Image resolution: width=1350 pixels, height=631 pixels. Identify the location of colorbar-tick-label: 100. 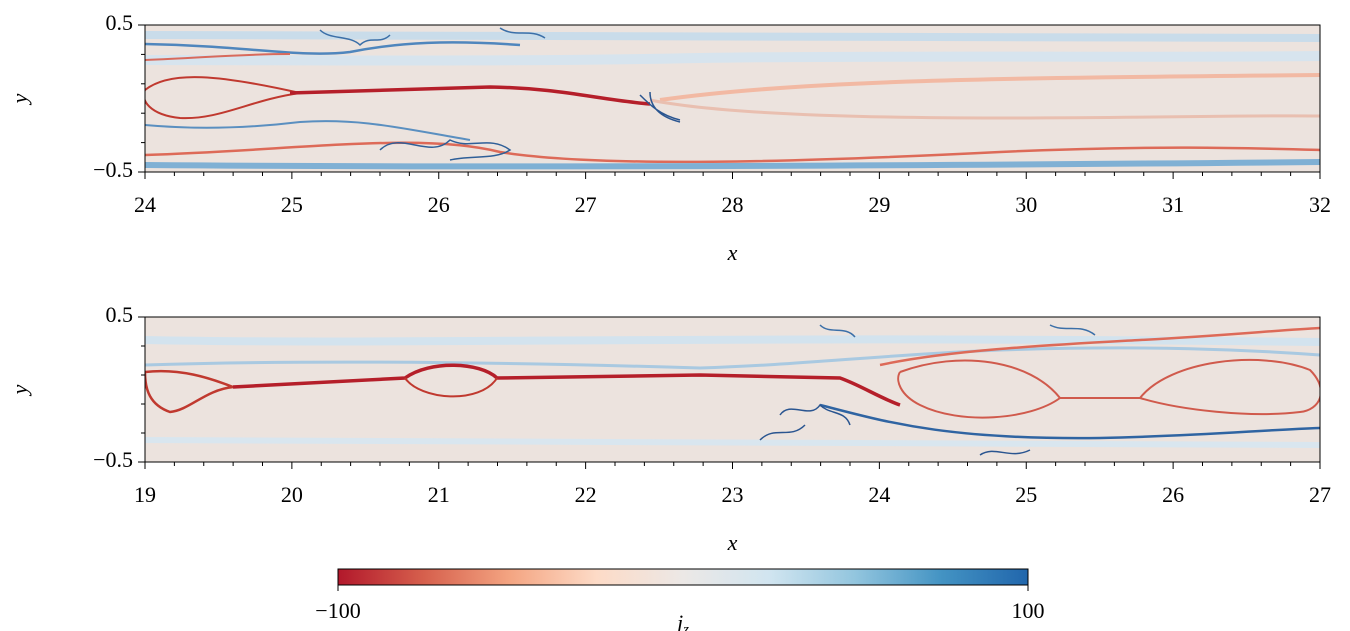
(1028, 610).